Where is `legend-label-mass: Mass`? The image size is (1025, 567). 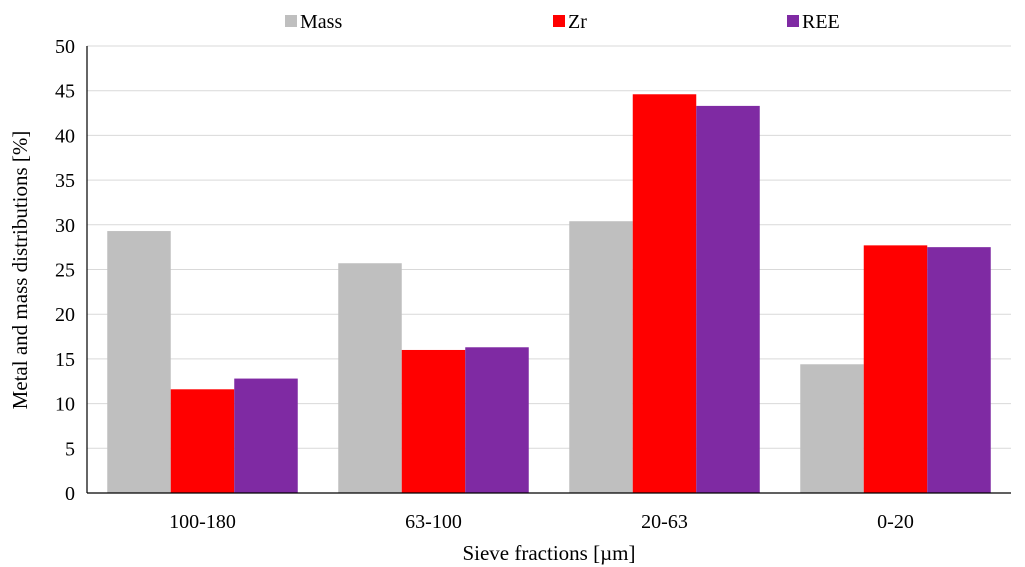 legend-label-mass: Mass is located at coordinates (321, 22).